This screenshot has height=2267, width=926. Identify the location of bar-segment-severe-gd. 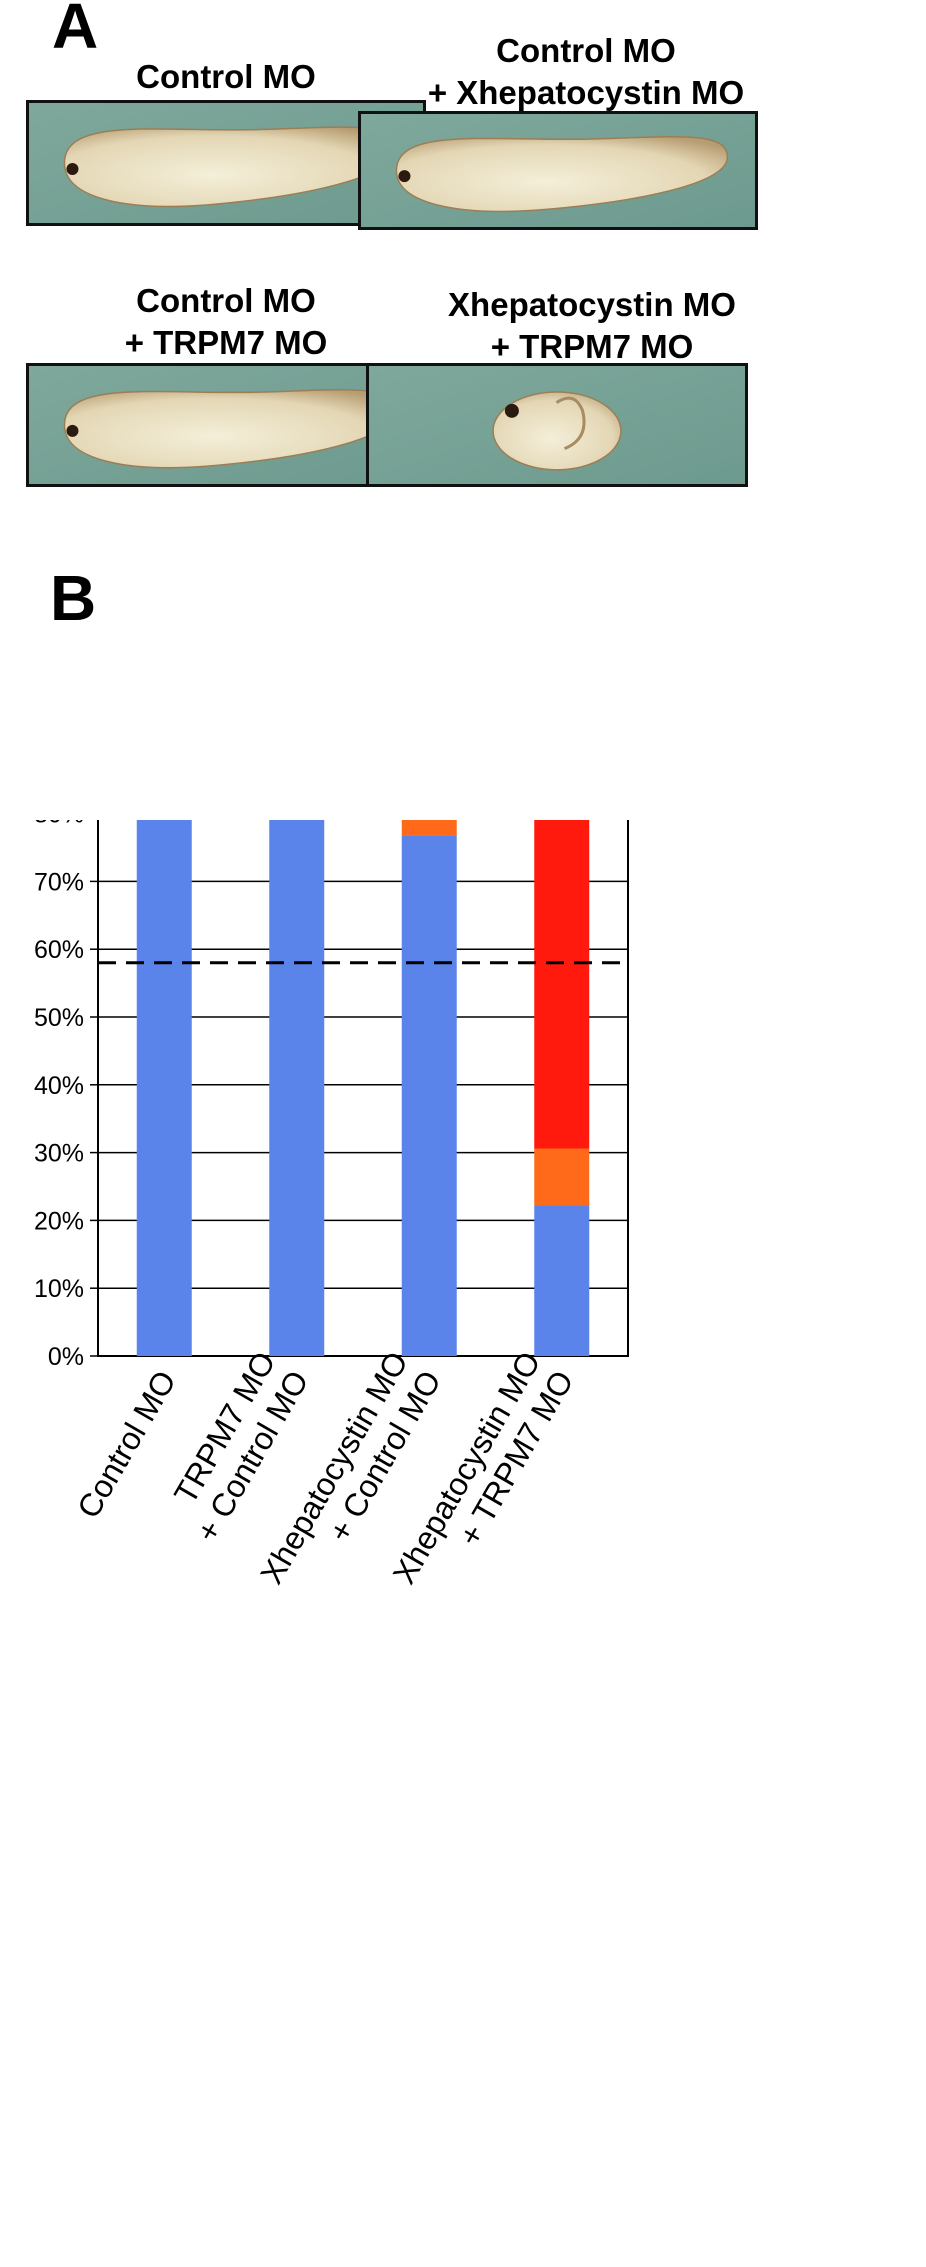
(562, 984).